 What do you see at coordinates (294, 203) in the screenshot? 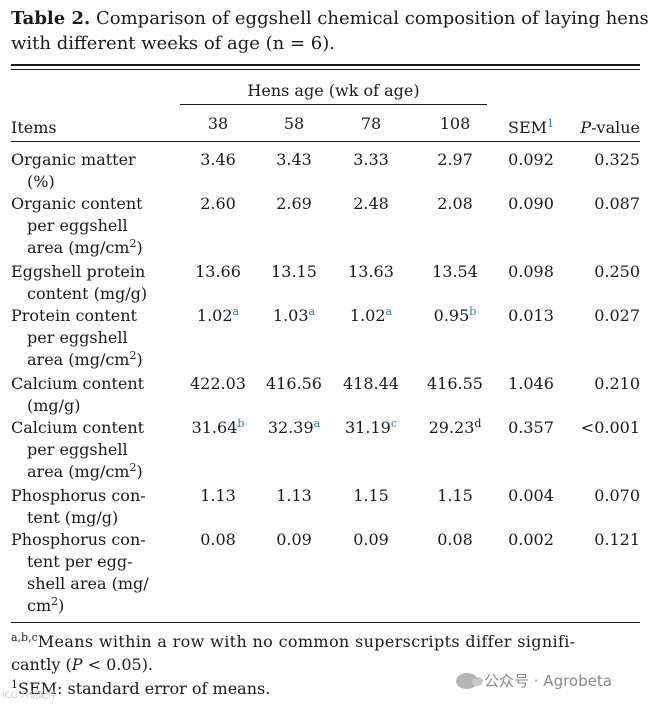
I see `value-cell-58: 2.69` at bounding box center [294, 203].